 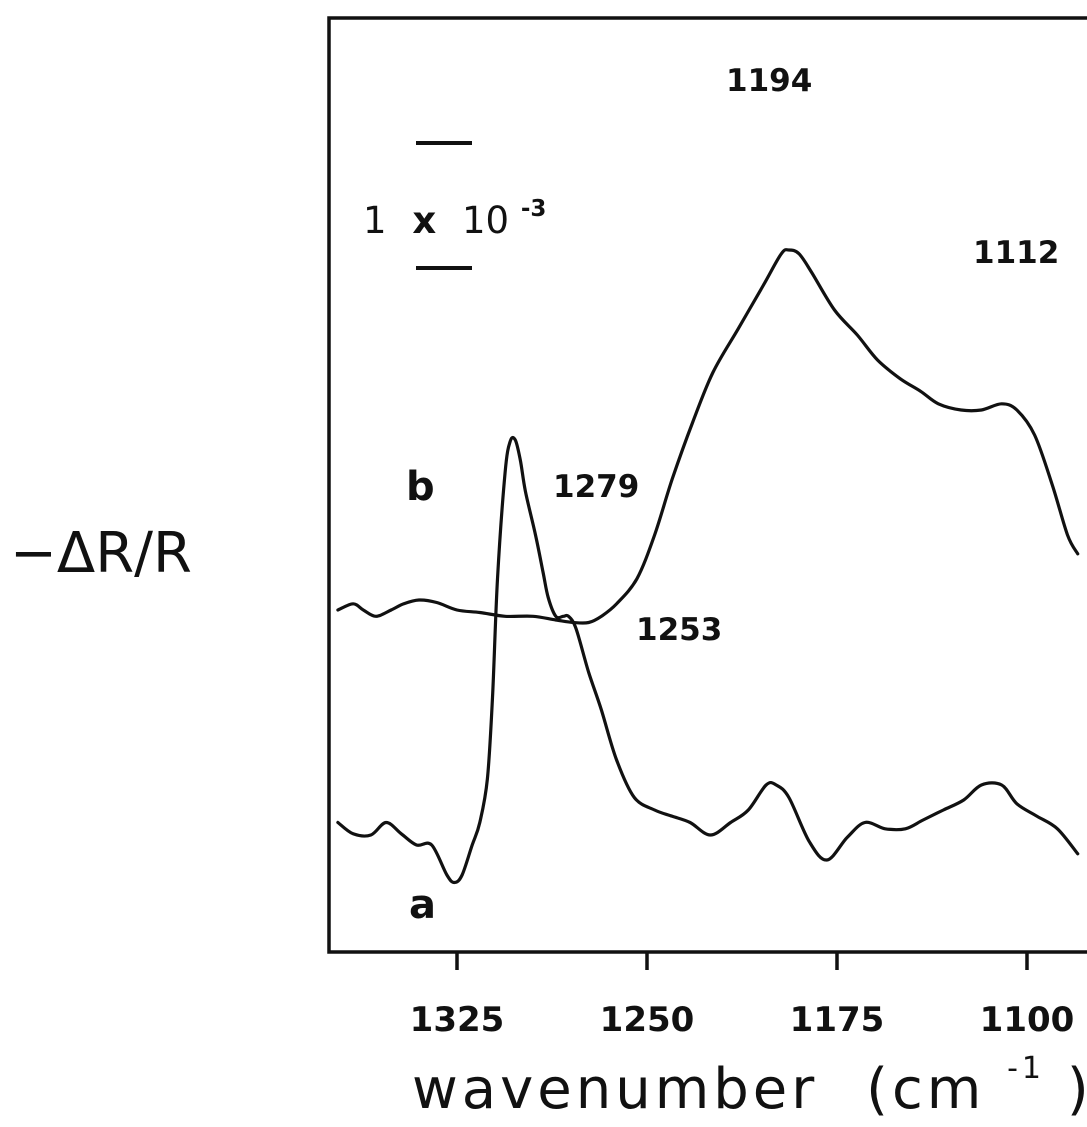 I want to click on scale-bar: 1 x 10 -3, so click(x=454, y=205).